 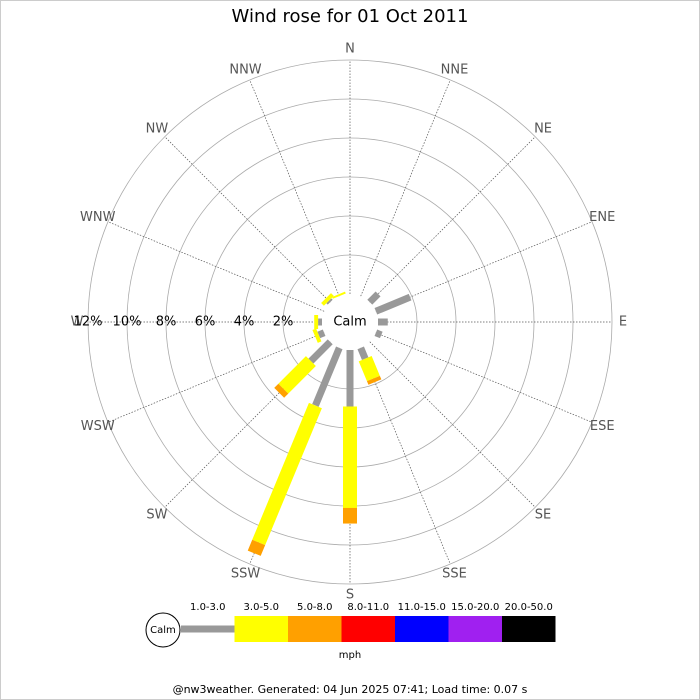 I want to click on r-tick-label: 8%, so click(x=166, y=322).